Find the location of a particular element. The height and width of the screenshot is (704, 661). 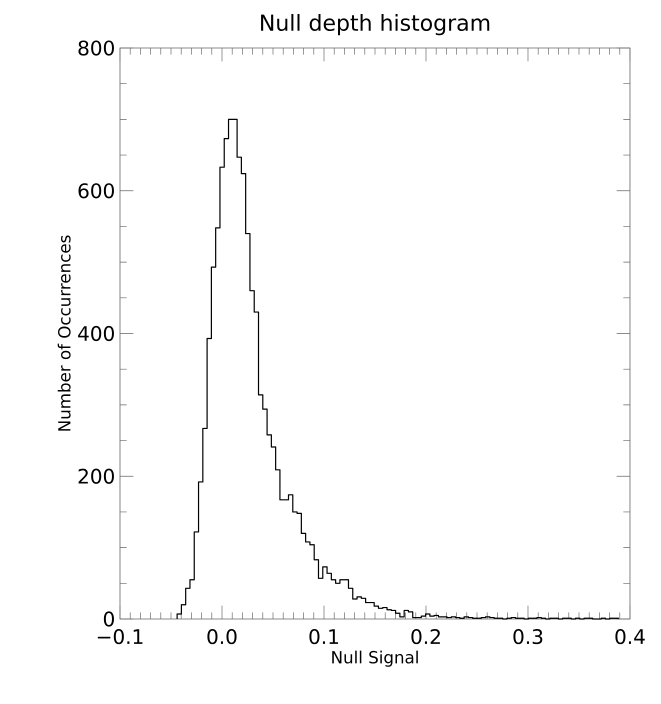

x-tick-label: 0.2 is located at coordinates (425, 636).